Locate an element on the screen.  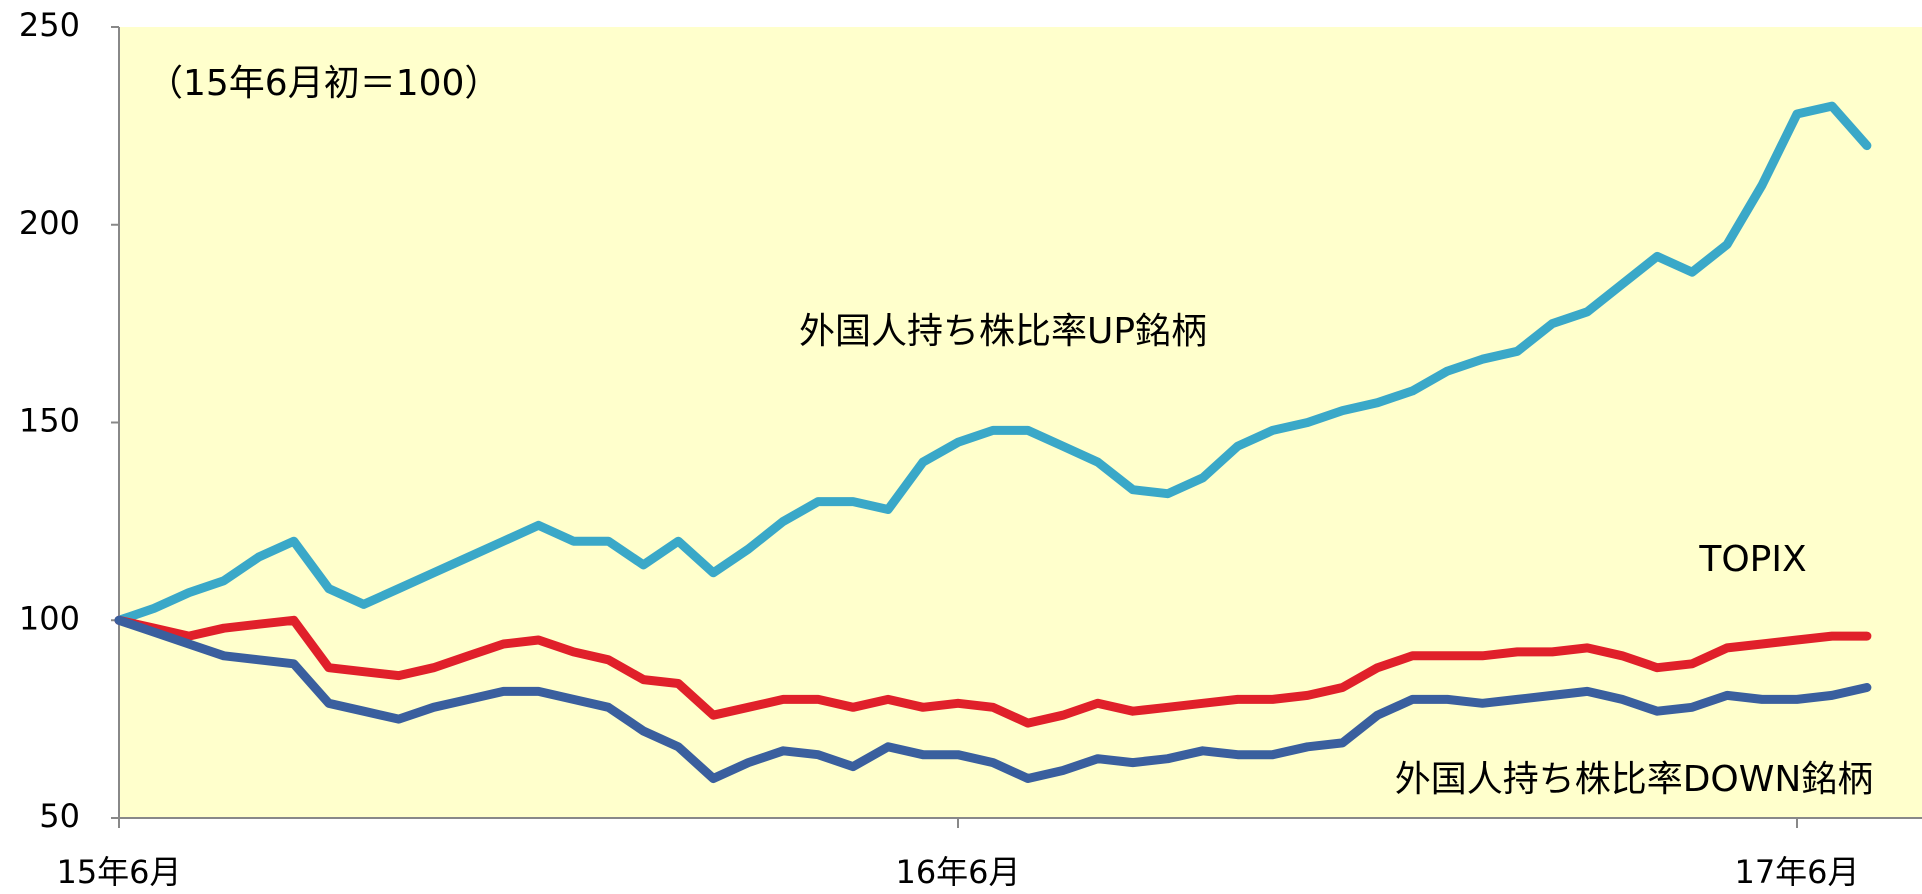
y-tick-label: 250 is located at coordinates (49, 25).